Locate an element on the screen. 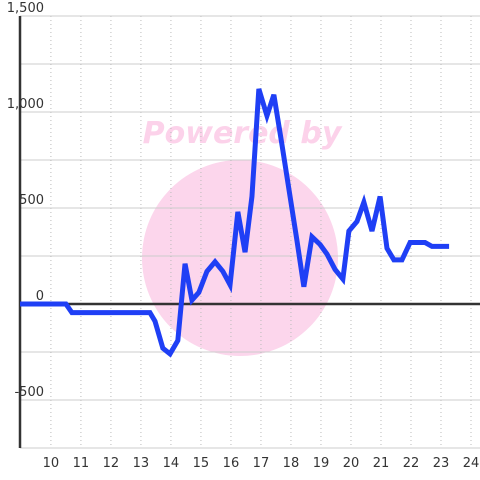 The width and height of the screenshot is (480, 480). y-tick-label: 1,000 is located at coordinates (25, 104).